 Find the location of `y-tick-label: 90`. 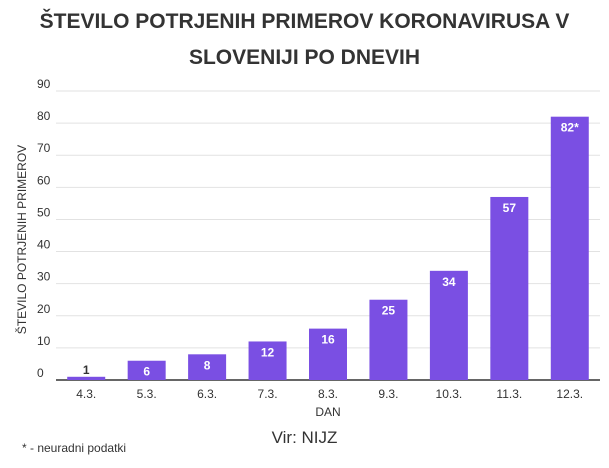

y-tick-label: 90 is located at coordinates (44, 84).